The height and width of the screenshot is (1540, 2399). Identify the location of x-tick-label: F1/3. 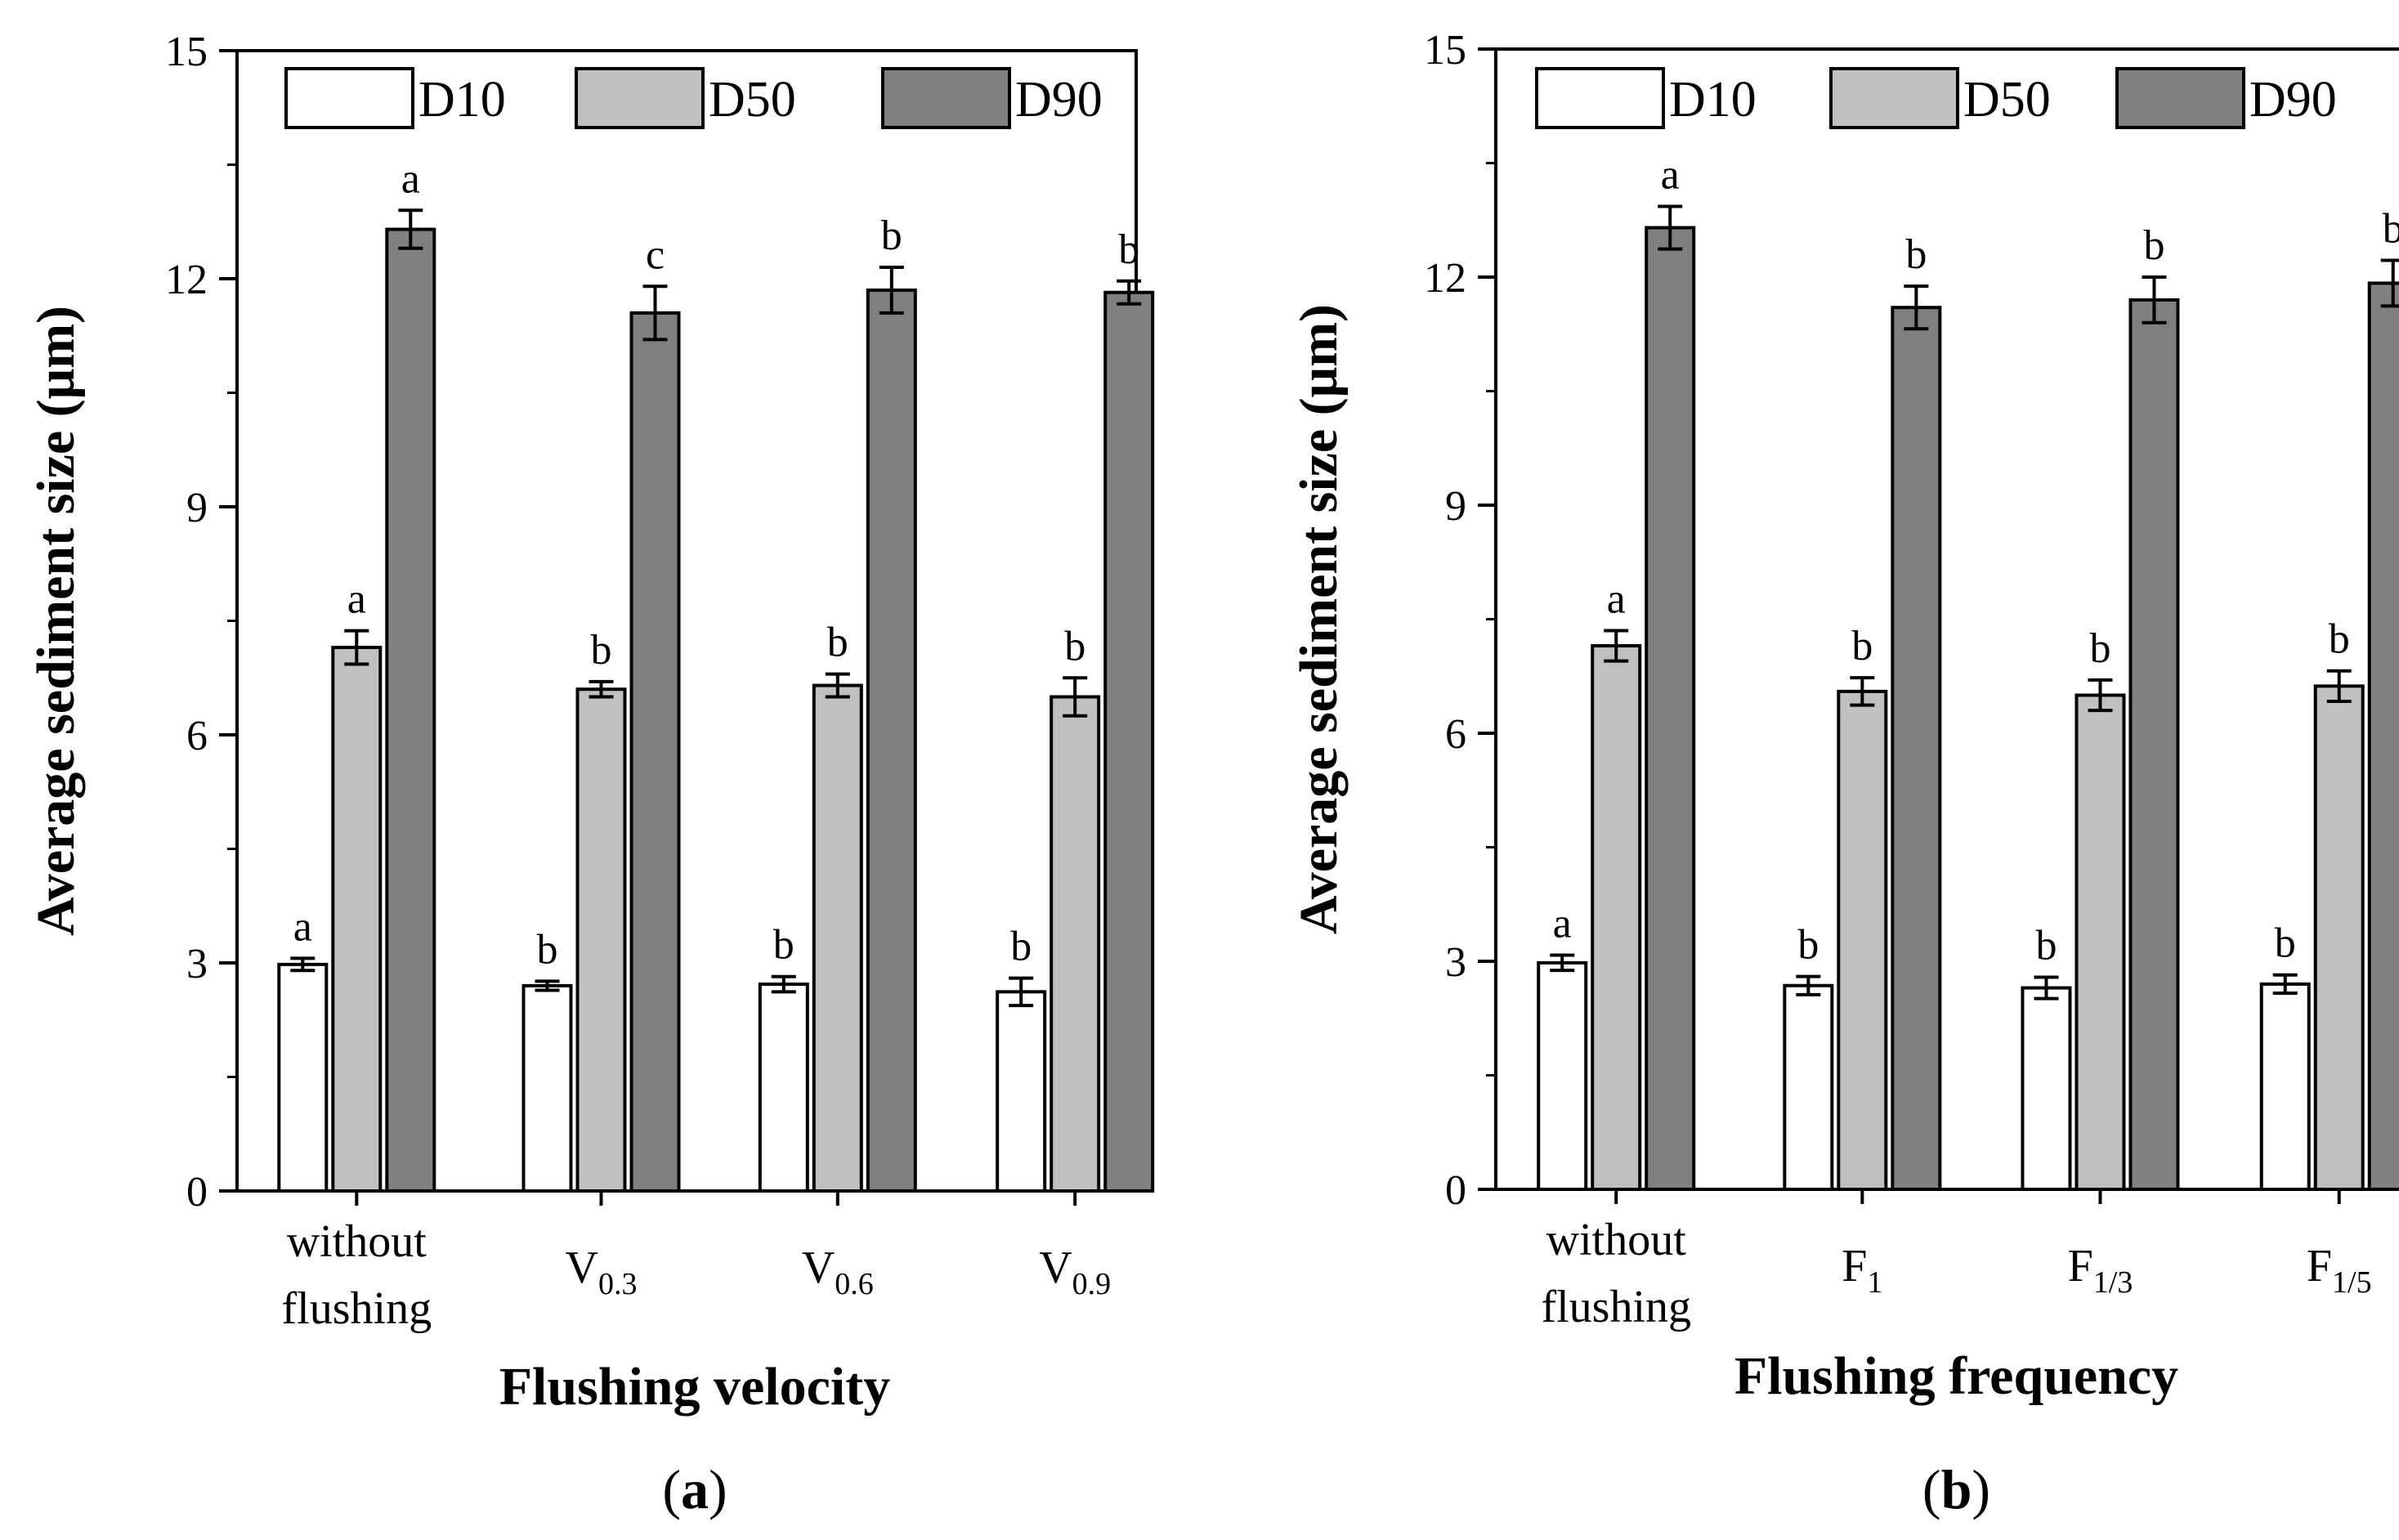
(2100, 1271).